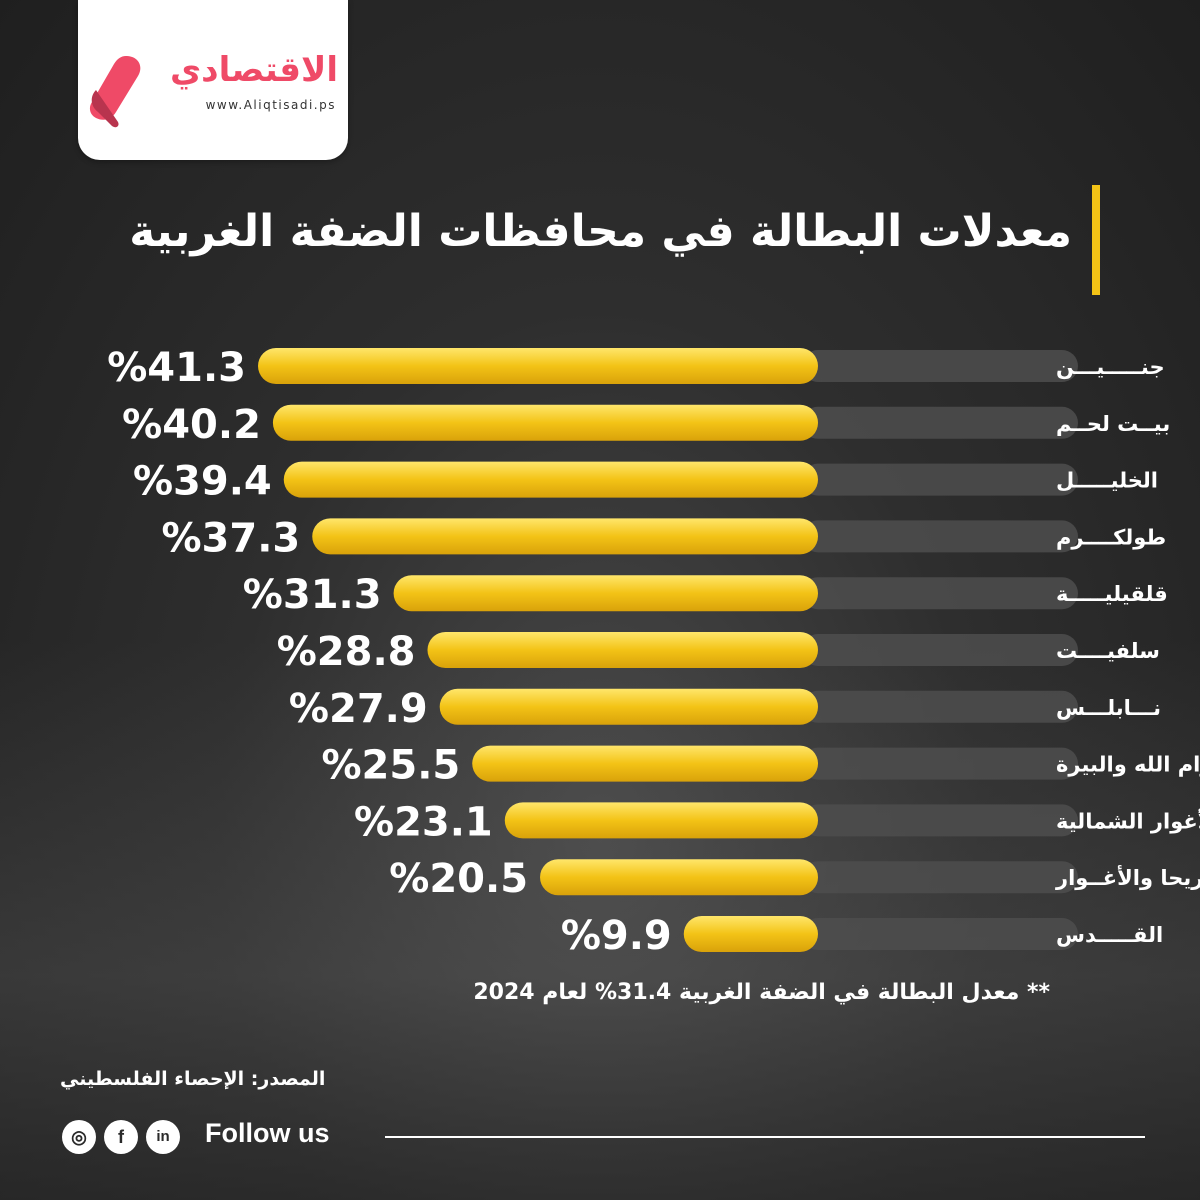 Image resolution: width=1200 pixels, height=1200 pixels. What do you see at coordinates (1096, 240) in the screenshot?
I see `title-accent-bar` at bounding box center [1096, 240].